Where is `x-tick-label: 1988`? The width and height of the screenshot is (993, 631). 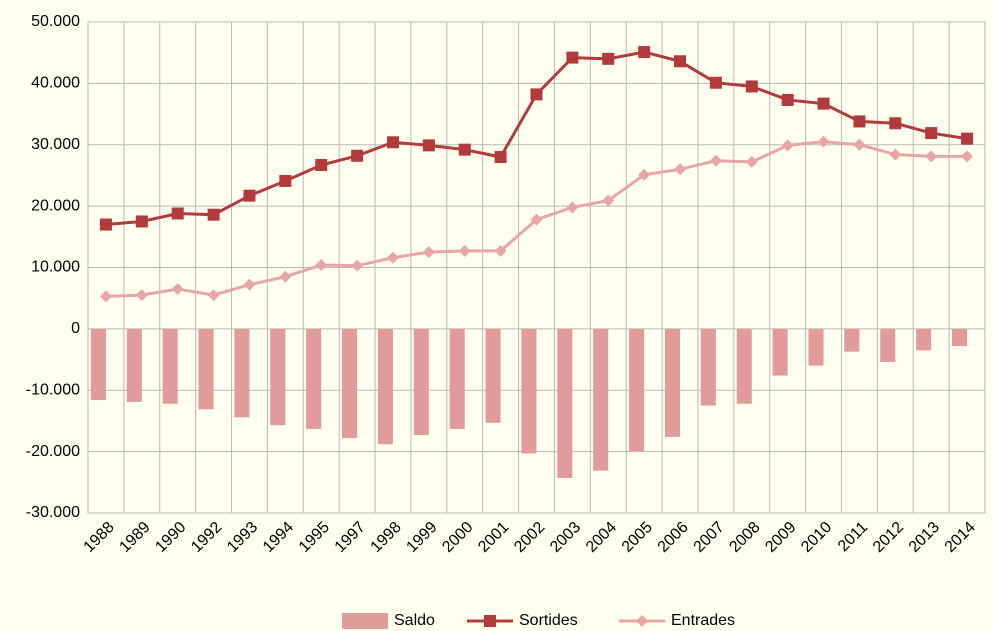
x-tick-label: 1988 is located at coordinates (99, 537).